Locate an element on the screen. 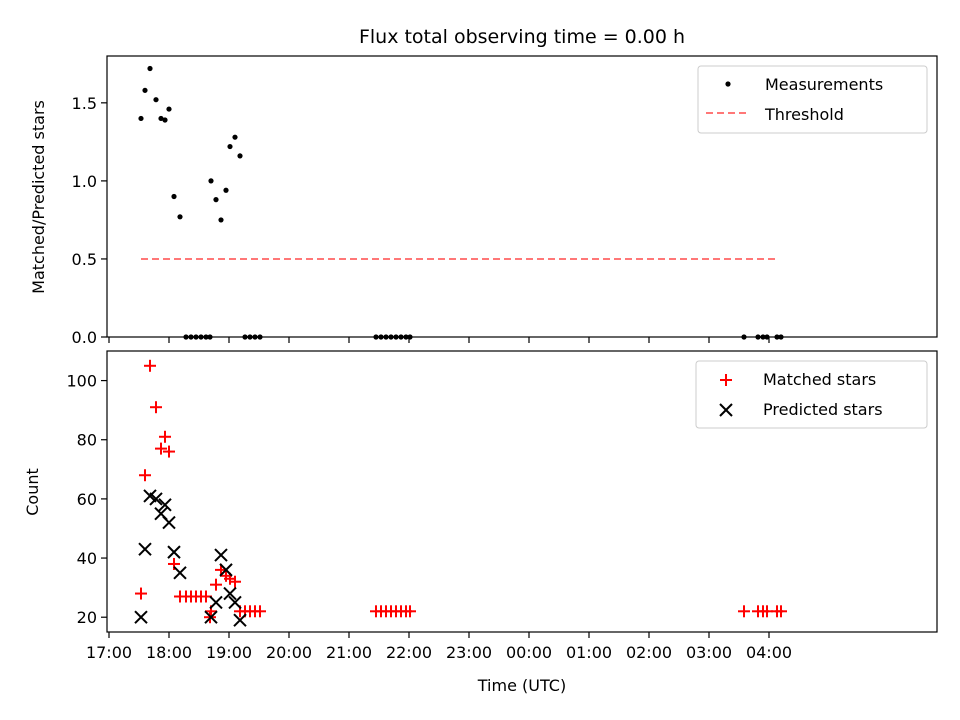  bottom-legend: Matched stars Predicted stars is located at coordinates (811, 394).